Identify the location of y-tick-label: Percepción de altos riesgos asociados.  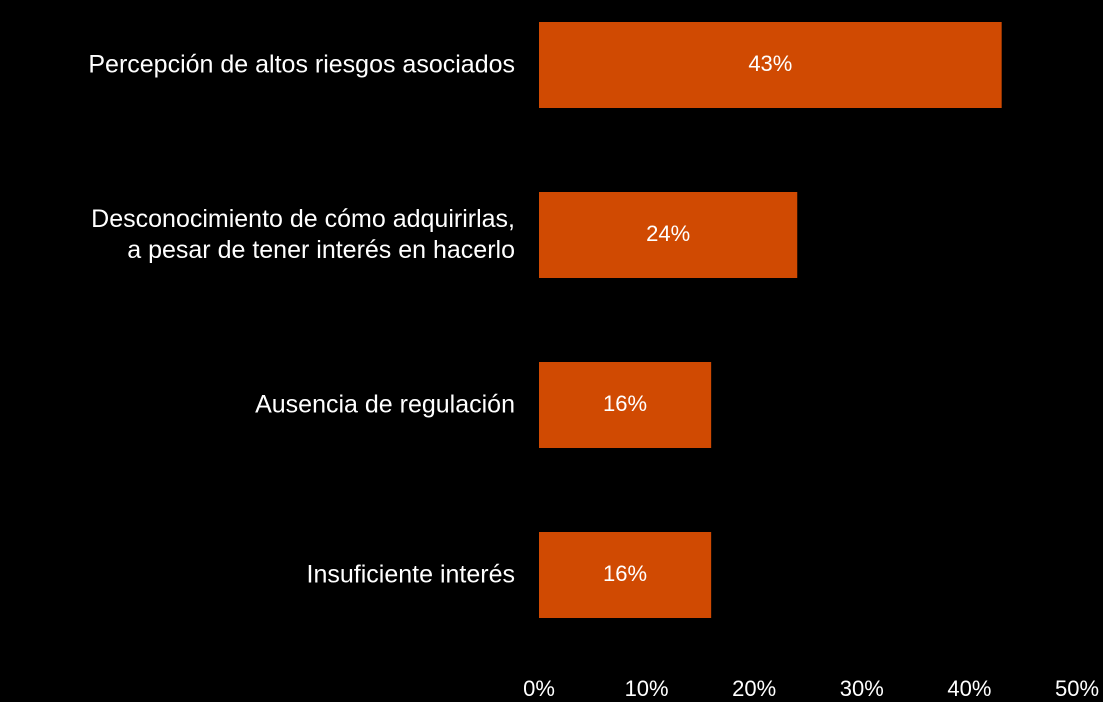
(301, 64).